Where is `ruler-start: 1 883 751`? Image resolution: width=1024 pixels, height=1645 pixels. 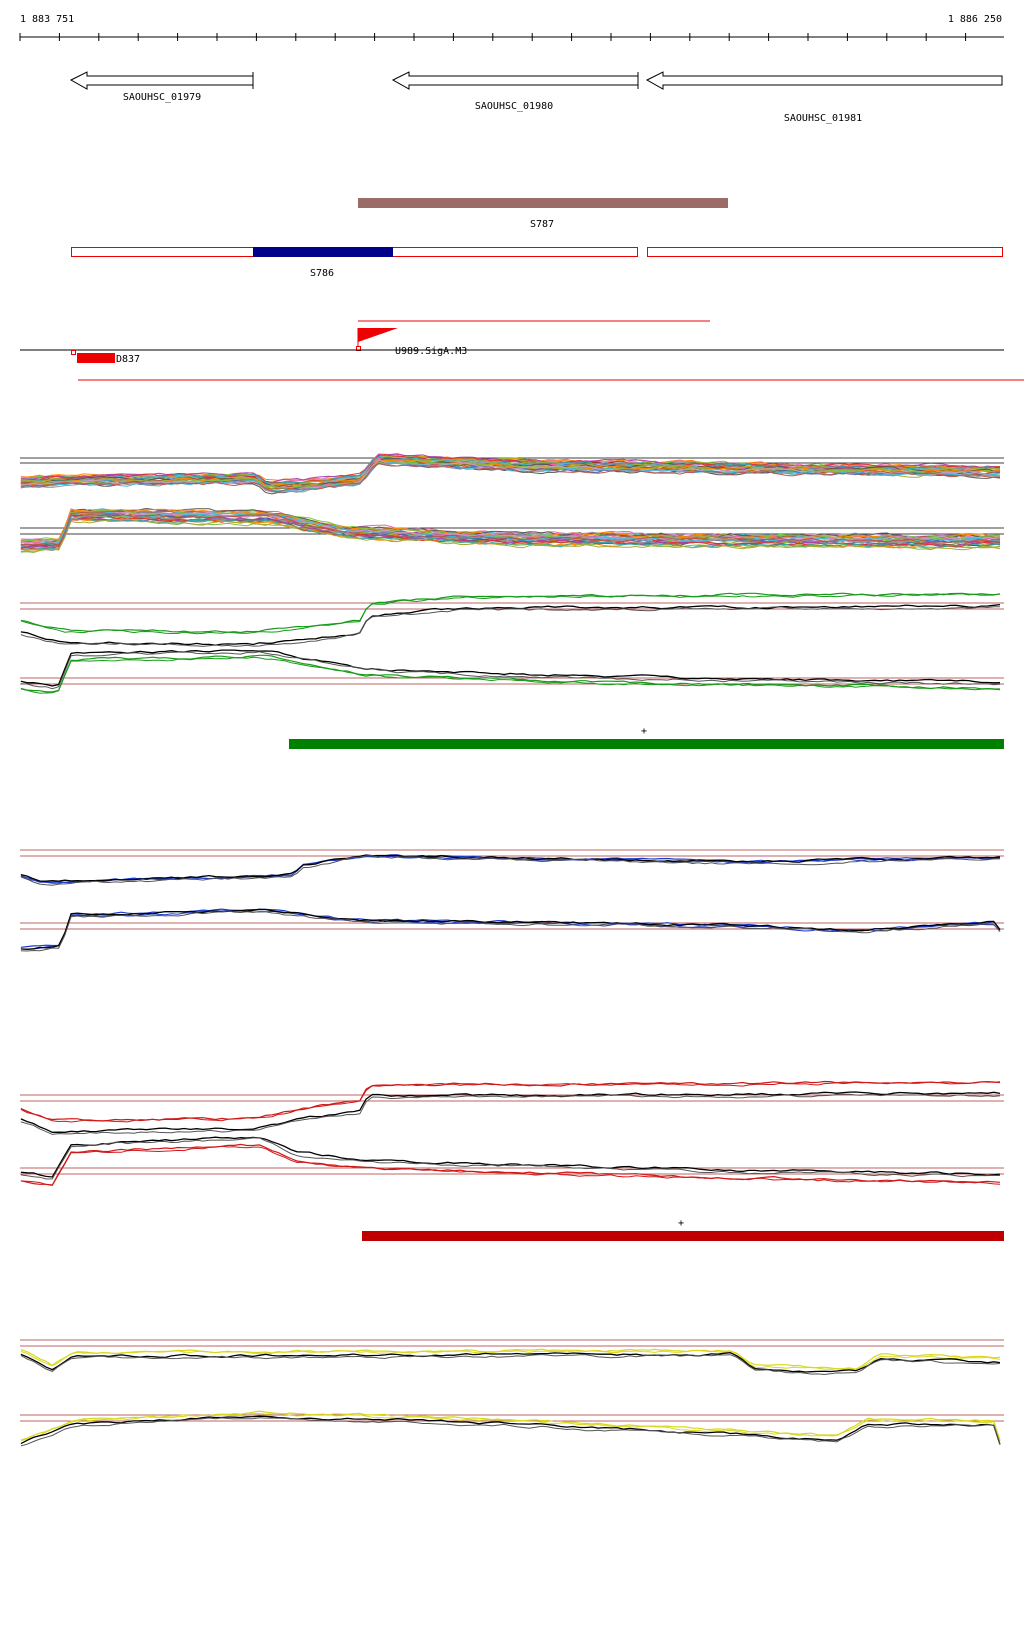 ruler-start: 1 883 751 is located at coordinates (47, 19).